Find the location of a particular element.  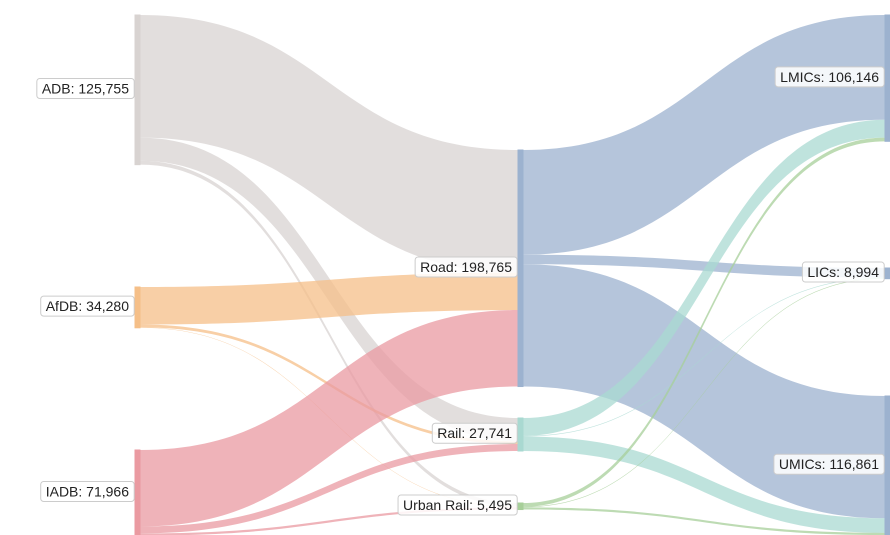

node-label: Rail: 27,741 is located at coordinates (474, 433).